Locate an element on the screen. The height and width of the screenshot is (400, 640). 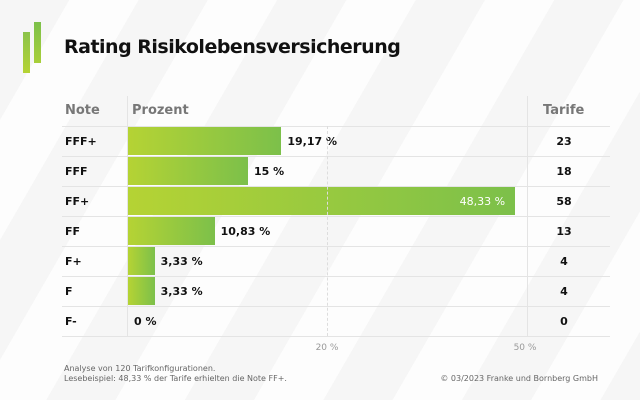
value-label: 19,17 % is located at coordinates (312, 141).